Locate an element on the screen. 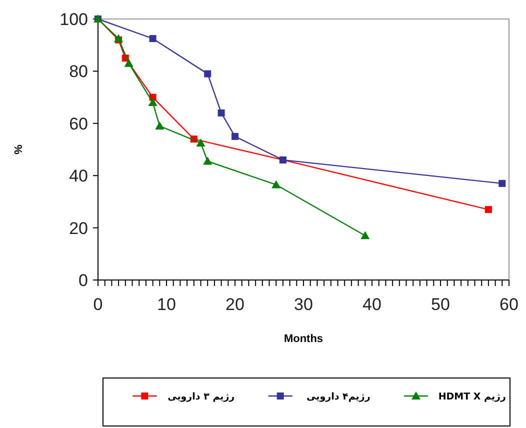 This screenshot has height=428, width=526. y-tick-label: 100 is located at coordinates (74, 19).